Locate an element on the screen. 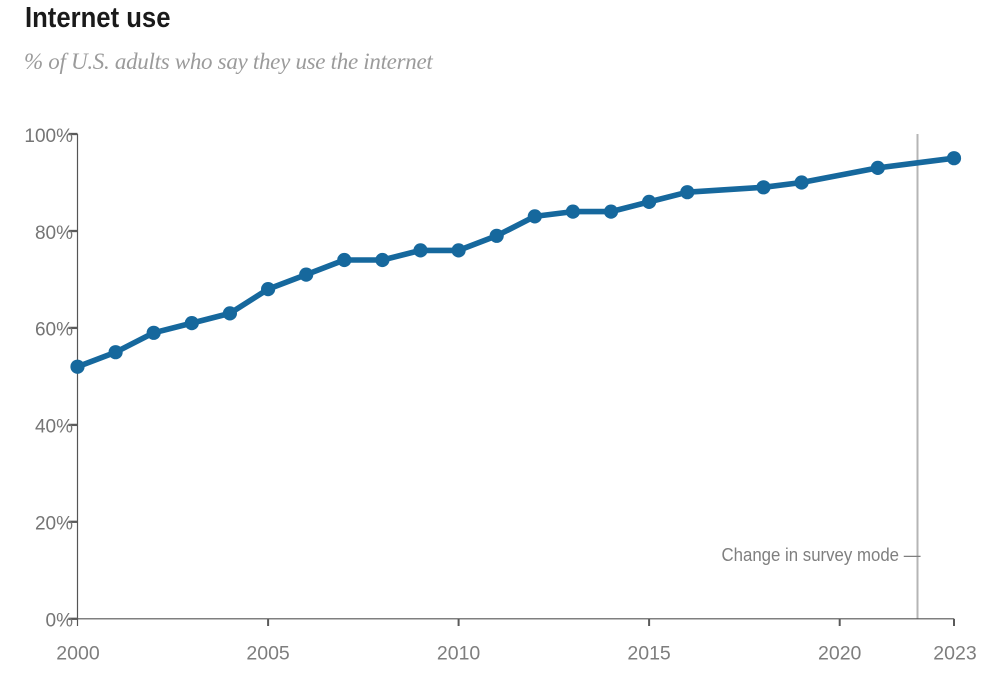  svg-text: 80% is located at coordinates (54, 233).